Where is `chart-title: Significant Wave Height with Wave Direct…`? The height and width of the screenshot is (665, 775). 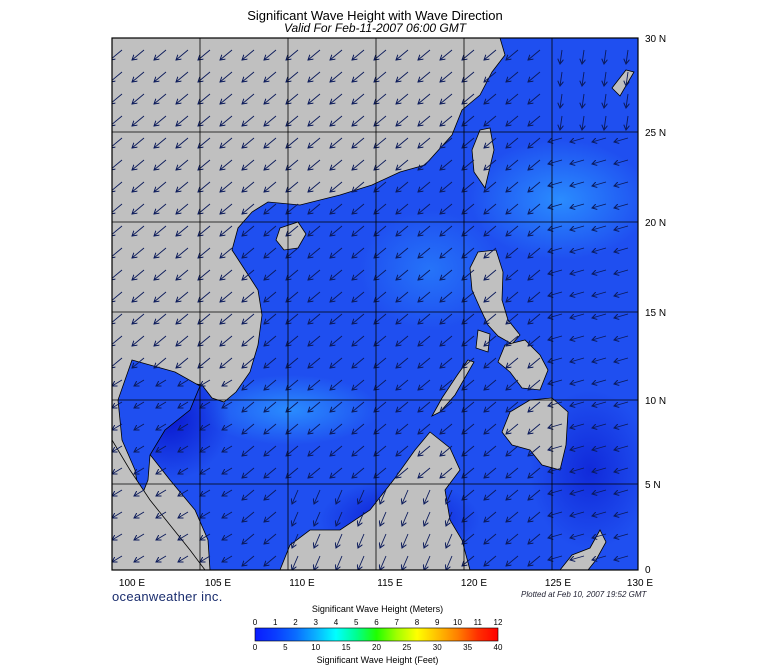 chart-title: Significant Wave Height with Wave Direct… is located at coordinates (375, 15).